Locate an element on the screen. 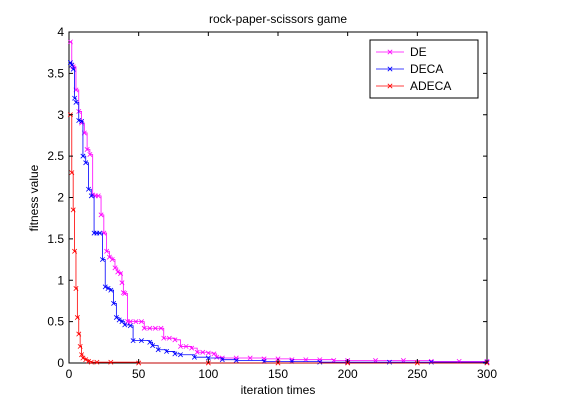  x-tick-label: 100 is located at coordinates (208, 374).